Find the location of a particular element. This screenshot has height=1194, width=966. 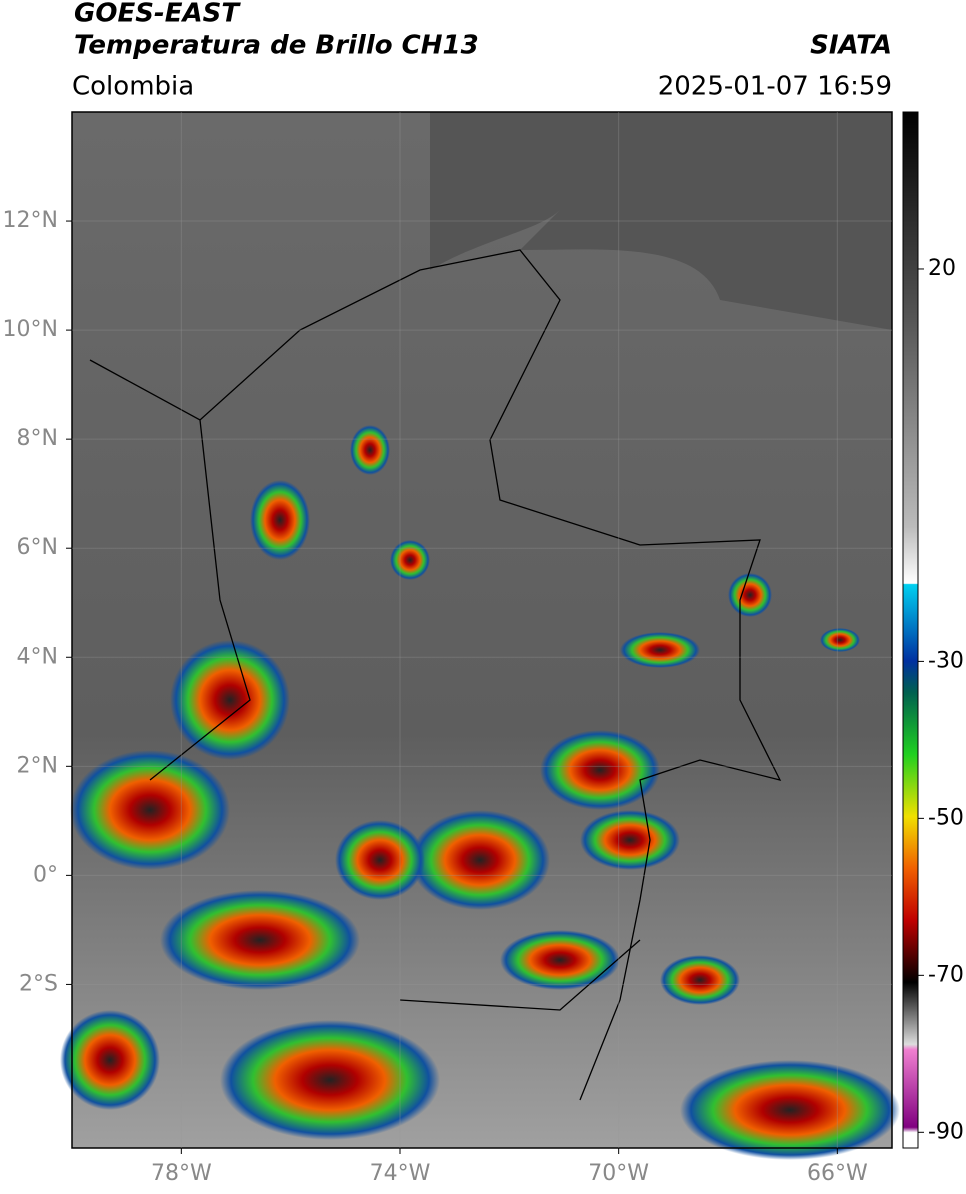

colorbar-label: -30 is located at coordinates (946, 660).